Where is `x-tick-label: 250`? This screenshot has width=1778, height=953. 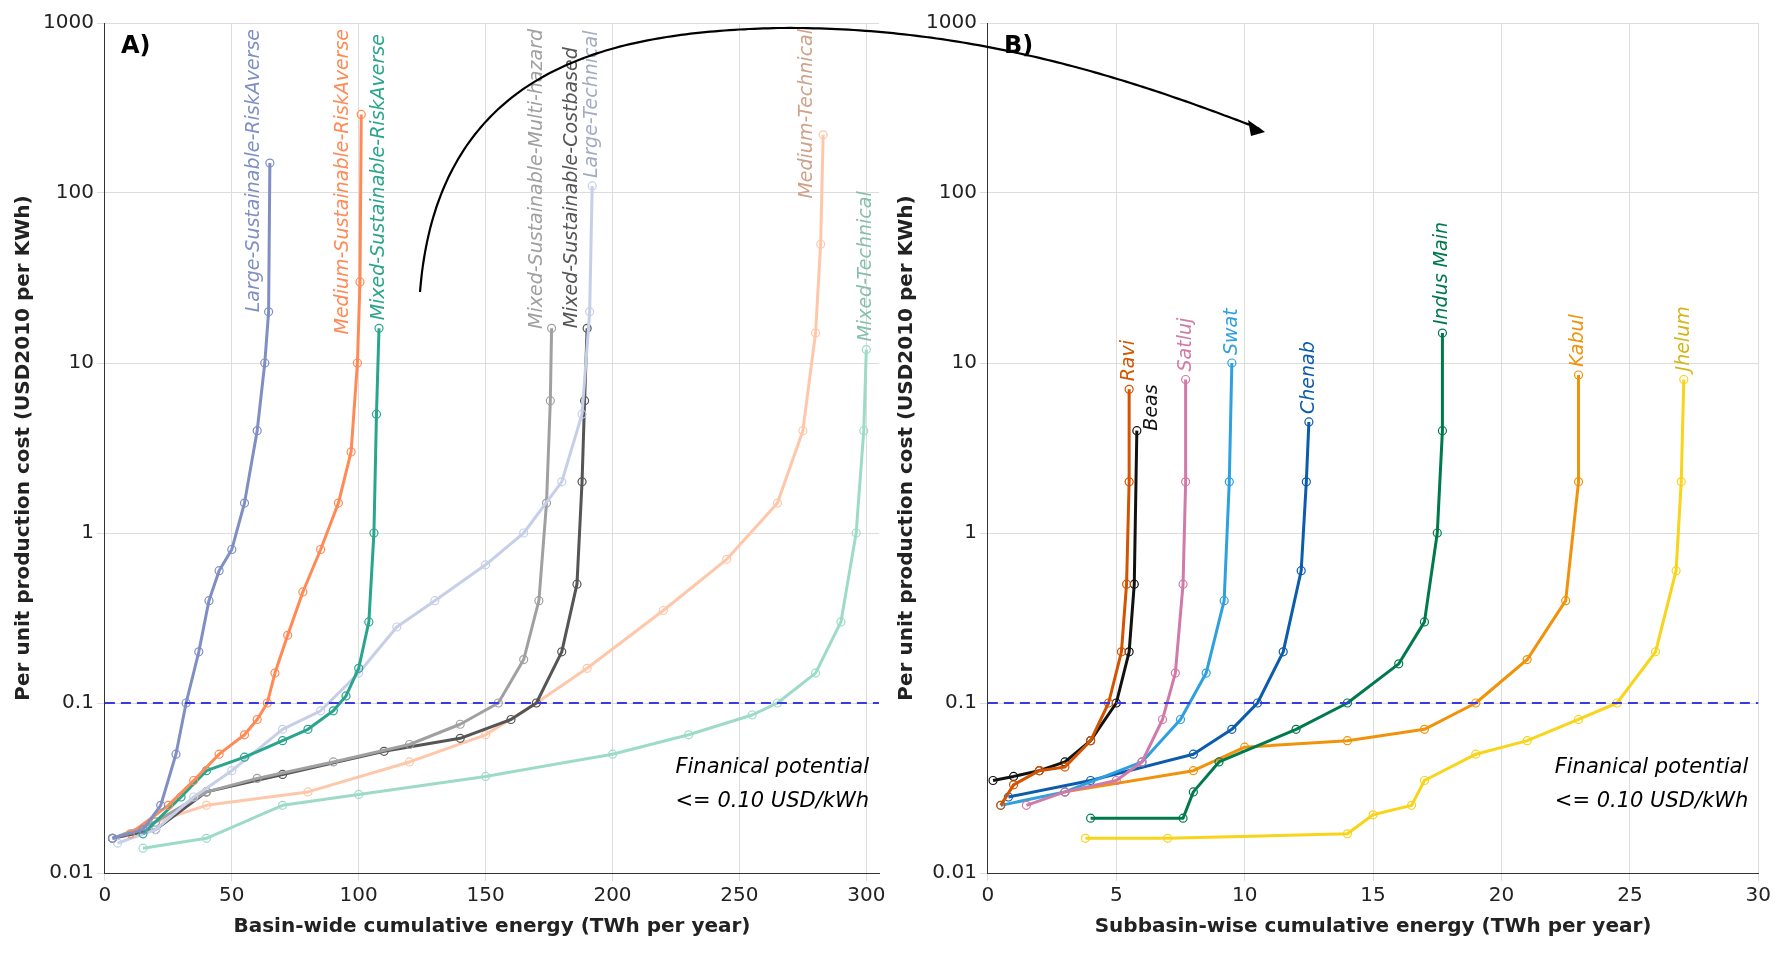 x-tick-label: 250 is located at coordinates (739, 894).